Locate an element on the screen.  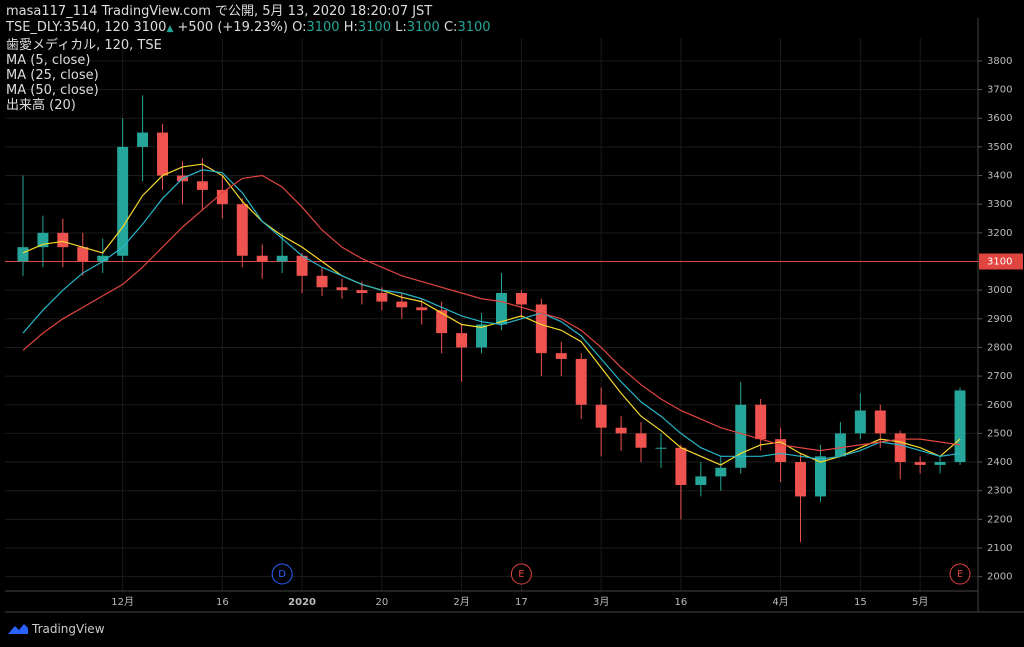
y-tick-label: 2300 is located at coordinates (999, 491).